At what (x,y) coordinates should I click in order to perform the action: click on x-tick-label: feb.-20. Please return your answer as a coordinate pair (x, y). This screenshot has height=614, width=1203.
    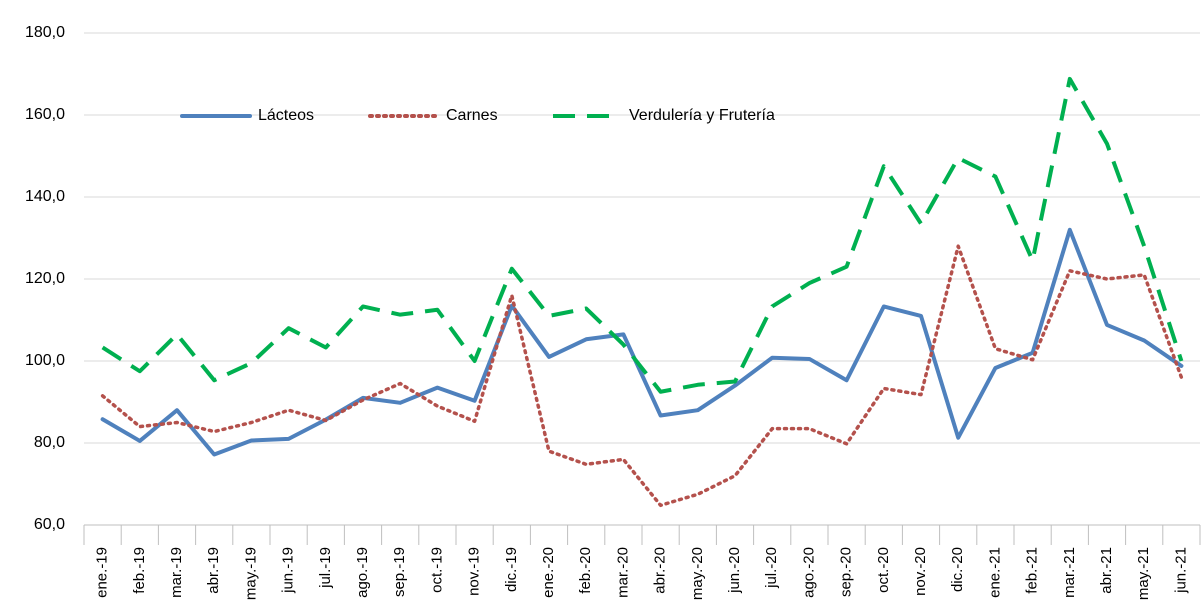
    Looking at the image, I should click on (585, 570).